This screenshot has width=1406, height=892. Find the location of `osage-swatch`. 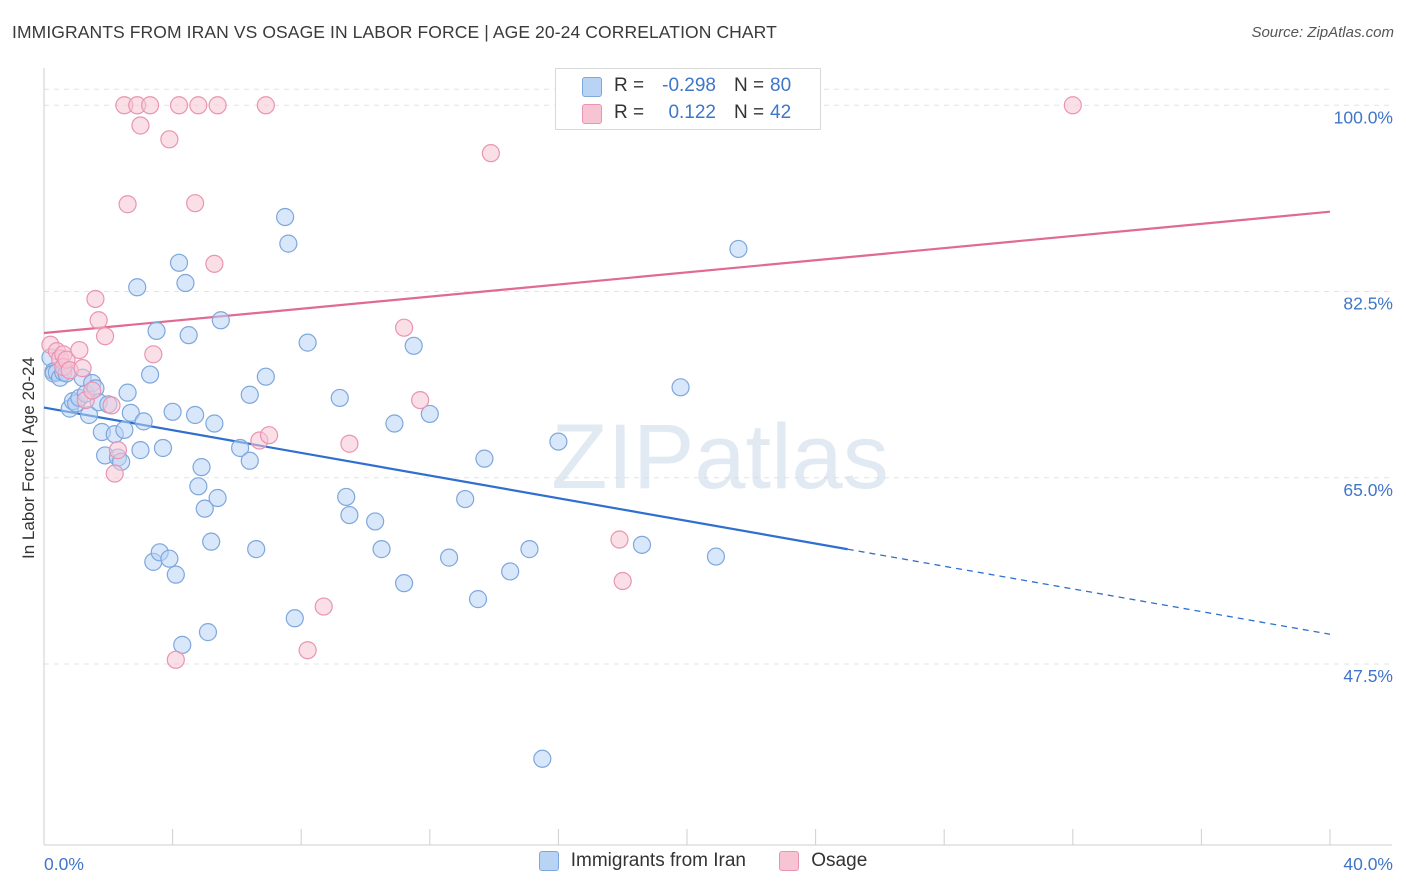

osage-swatch is located at coordinates (592, 114).